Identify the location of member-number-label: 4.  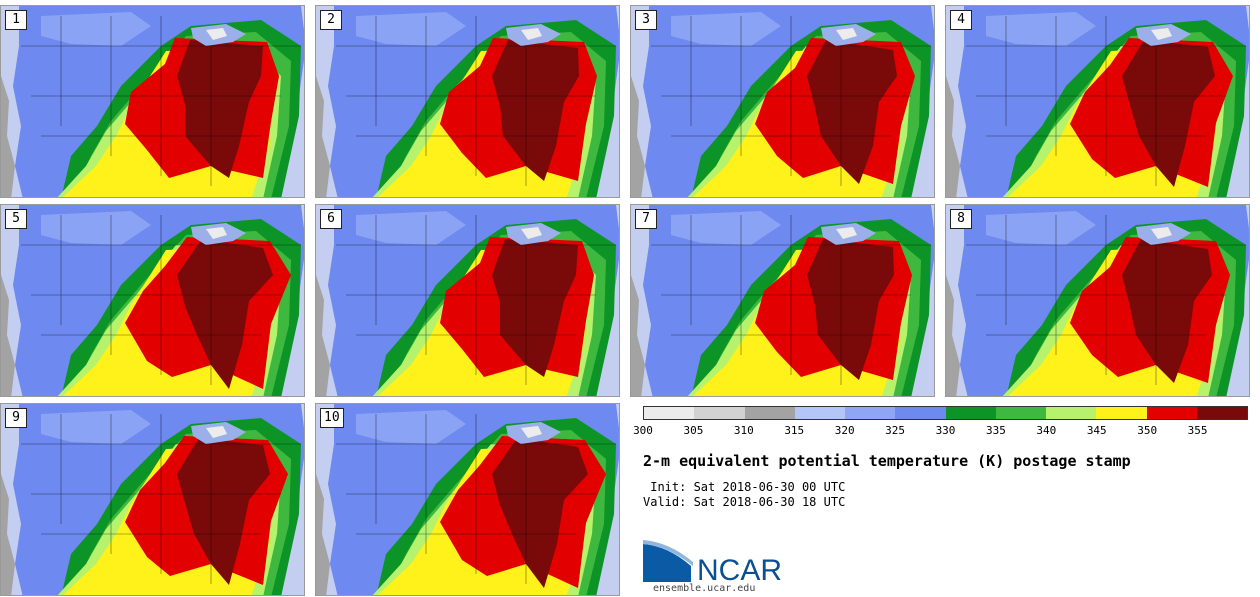
(961, 20).